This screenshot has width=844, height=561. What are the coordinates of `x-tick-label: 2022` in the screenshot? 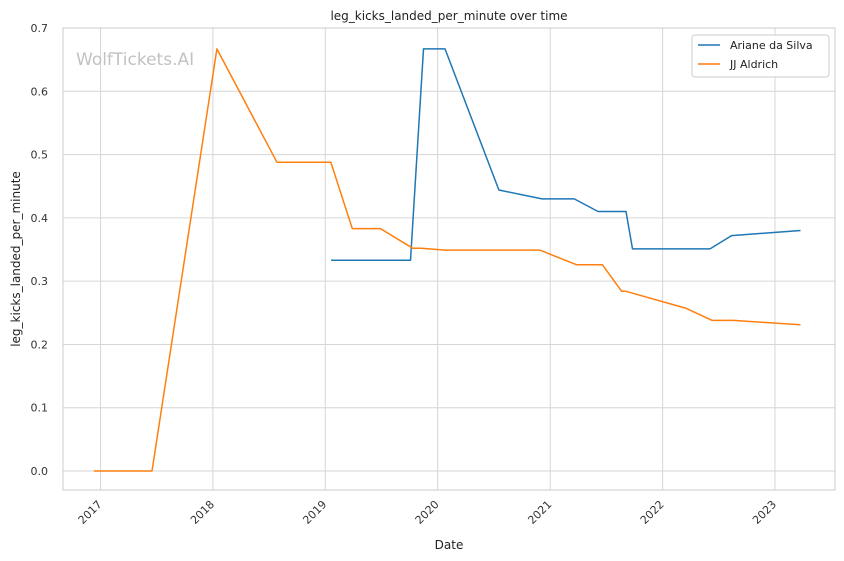 It's located at (652, 512).